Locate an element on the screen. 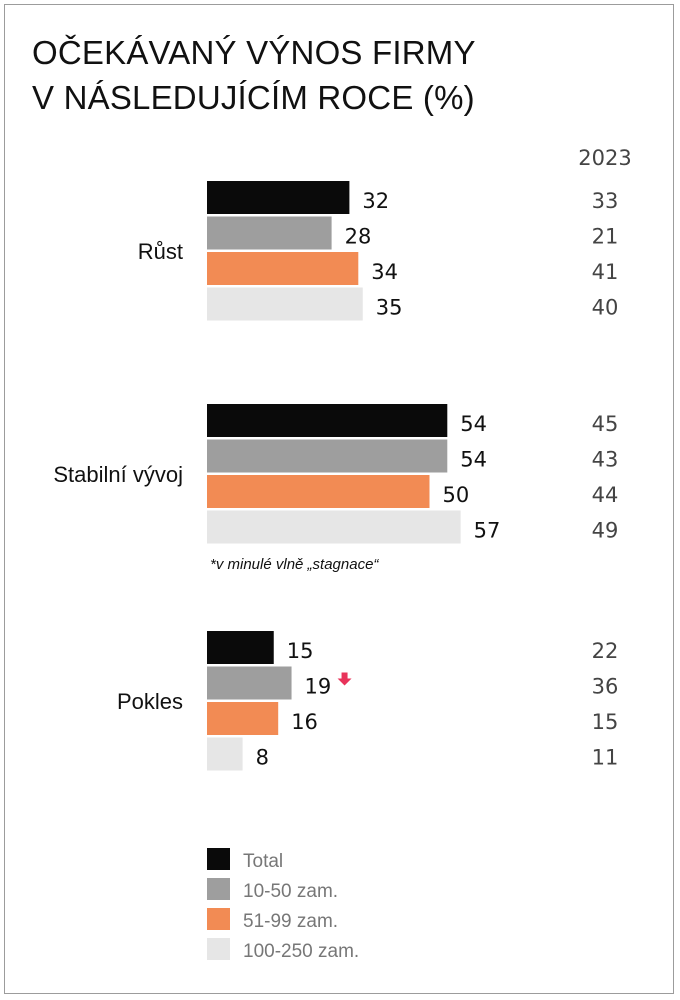 The width and height of the screenshot is (680, 1000). category-label-rust: Růst is located at coordinates (160, 251).